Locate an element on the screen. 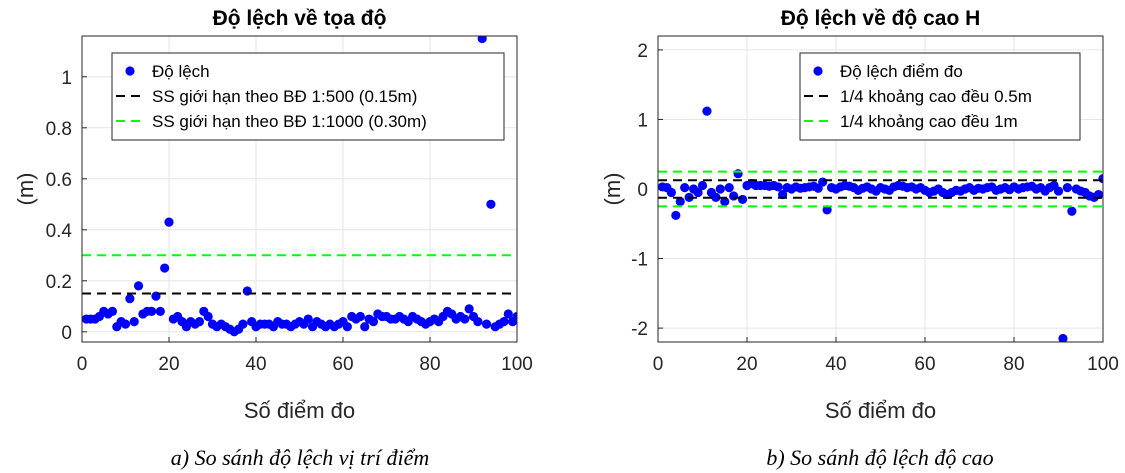  legend-entry-label: Độ lệch is located at coordinates (181, 71).